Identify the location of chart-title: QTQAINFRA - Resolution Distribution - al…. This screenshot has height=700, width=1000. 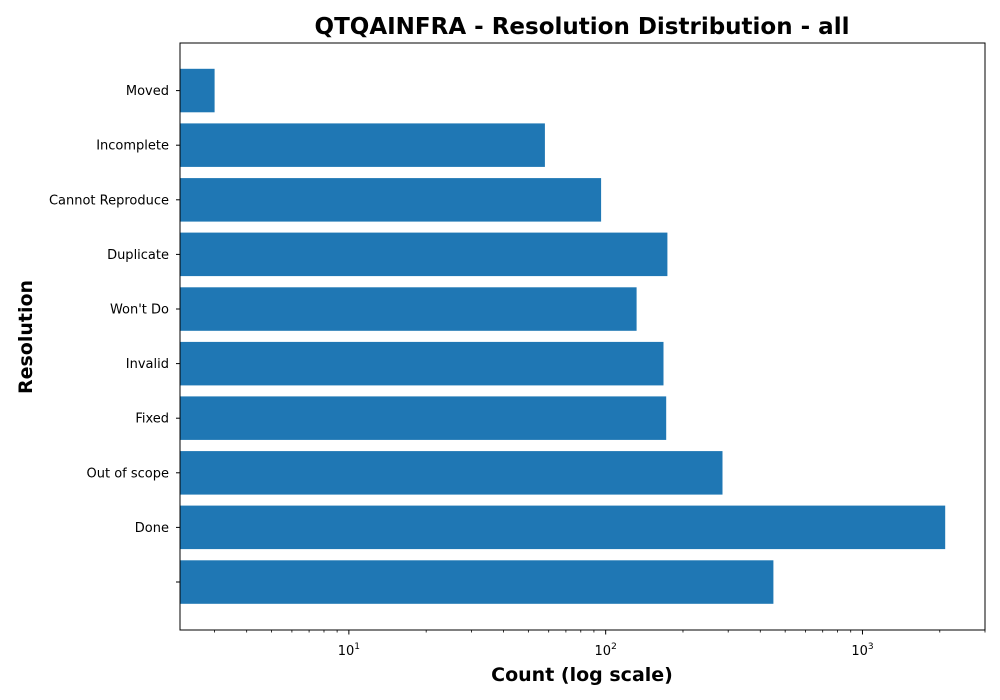
(582, 27).